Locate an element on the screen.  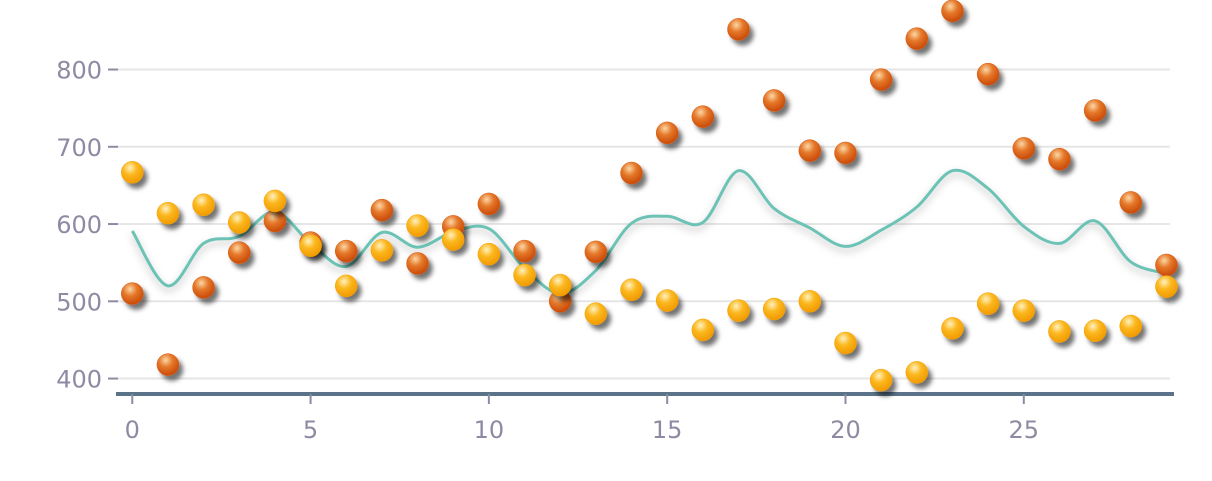
x-tick-label: 10 is located at coordinates (489, 430).